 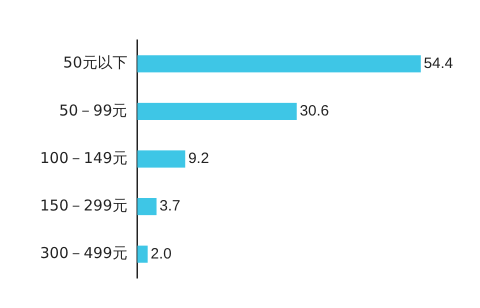 What do you see at coordinates (84, 157) in the screenshot?
I see `y-tick-label: 100－149元` at bounding box center [84, 157].